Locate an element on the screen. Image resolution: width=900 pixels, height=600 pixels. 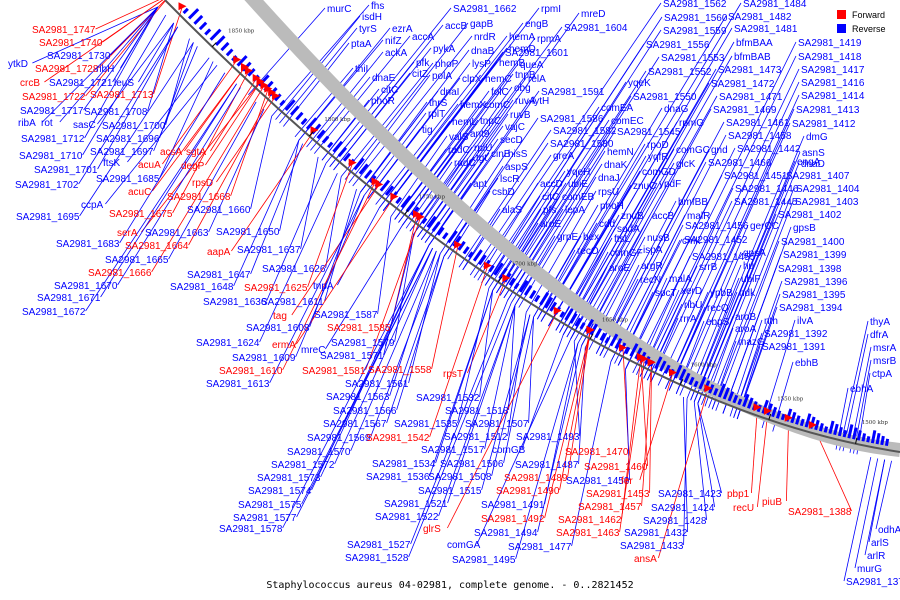
gene-label: SA2981_1457 is located at coordinates (610, 507).